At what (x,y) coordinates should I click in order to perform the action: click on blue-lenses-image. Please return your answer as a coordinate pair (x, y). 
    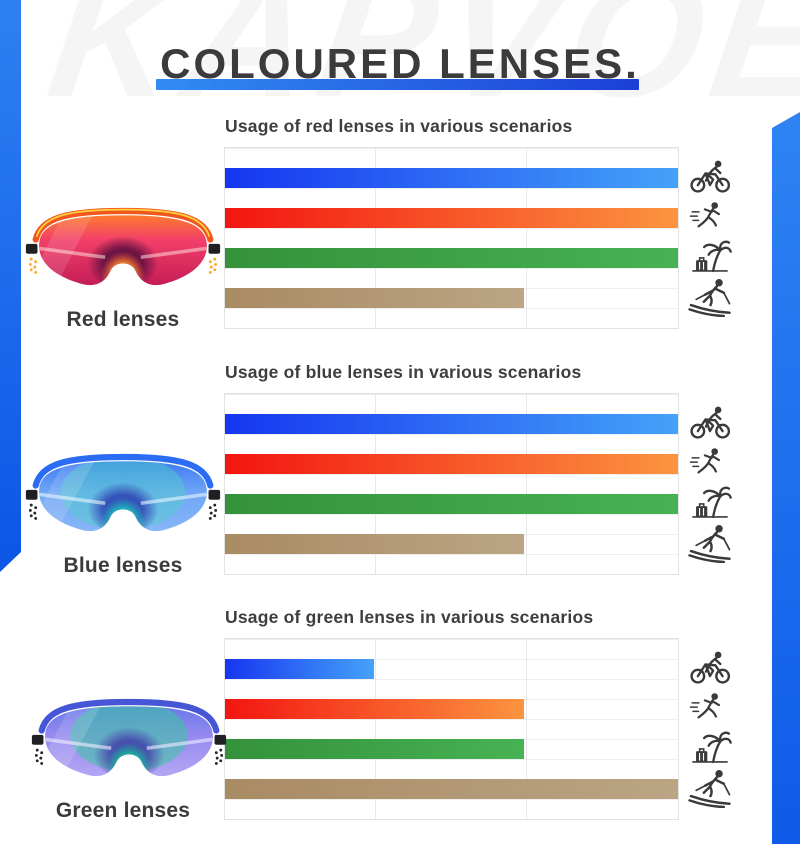
    Looking at the image, I should click on (123, 492).